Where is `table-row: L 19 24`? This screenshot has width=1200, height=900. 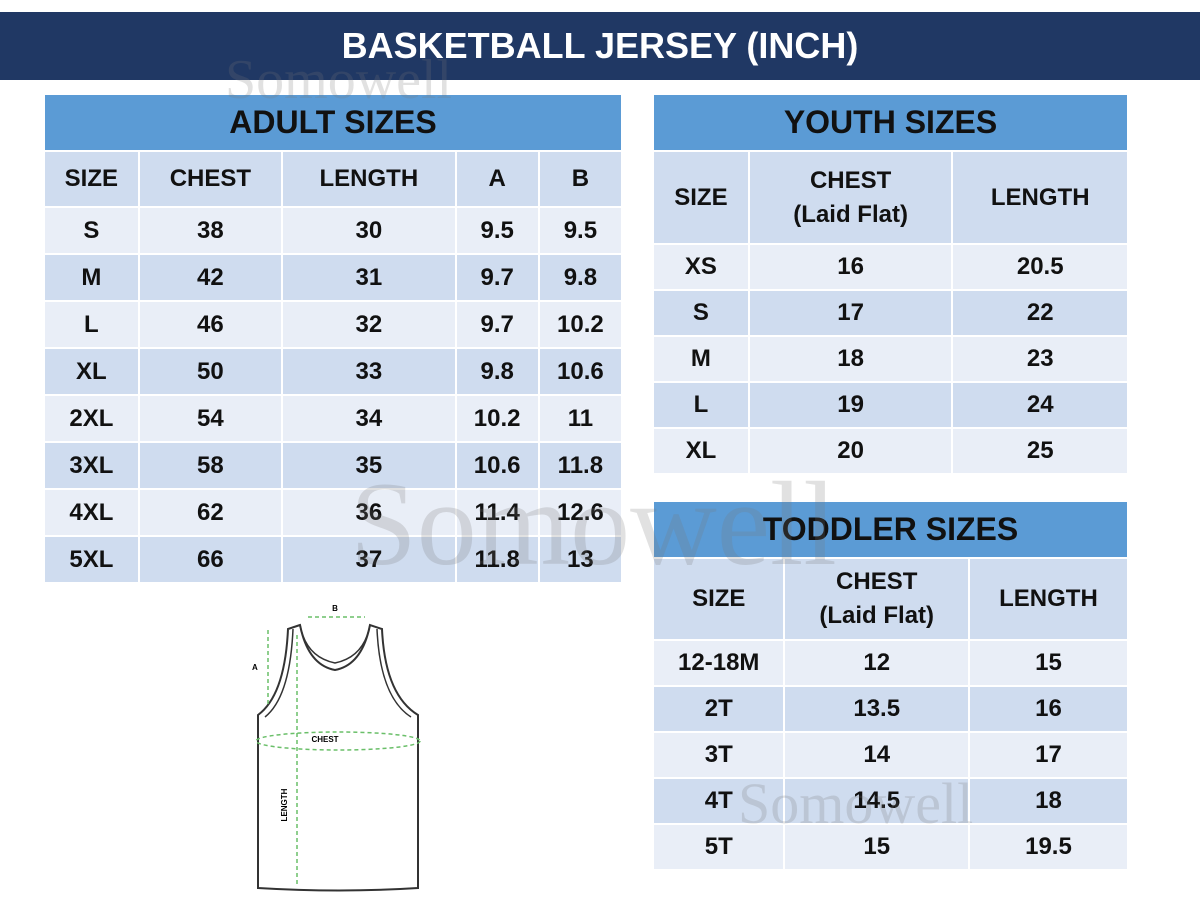 table-row: L 19 24 is located at coordinates (890, 405).